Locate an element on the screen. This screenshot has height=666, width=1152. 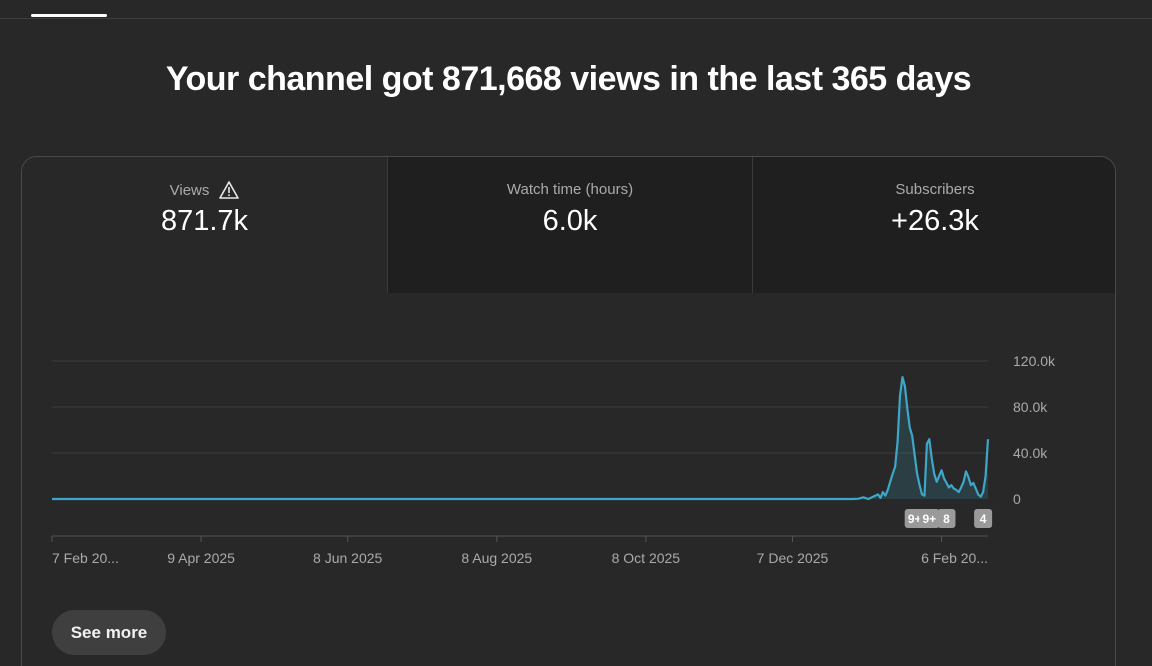
metric-tab-views: Views 871.7k is located at coordinates (204, 225).